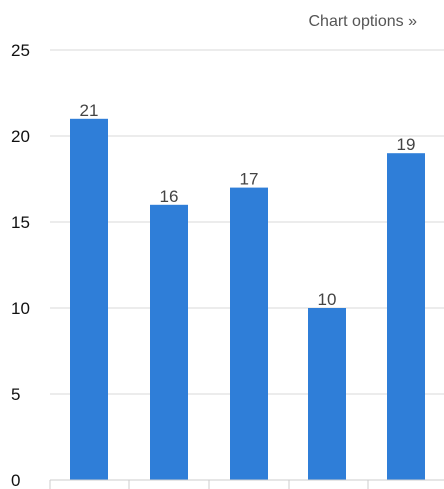 The width and height of the screenshot is (444, 489). Describe the element at coordinates (89, 110) in the screenshot. I see `data-label: 21` at that location.